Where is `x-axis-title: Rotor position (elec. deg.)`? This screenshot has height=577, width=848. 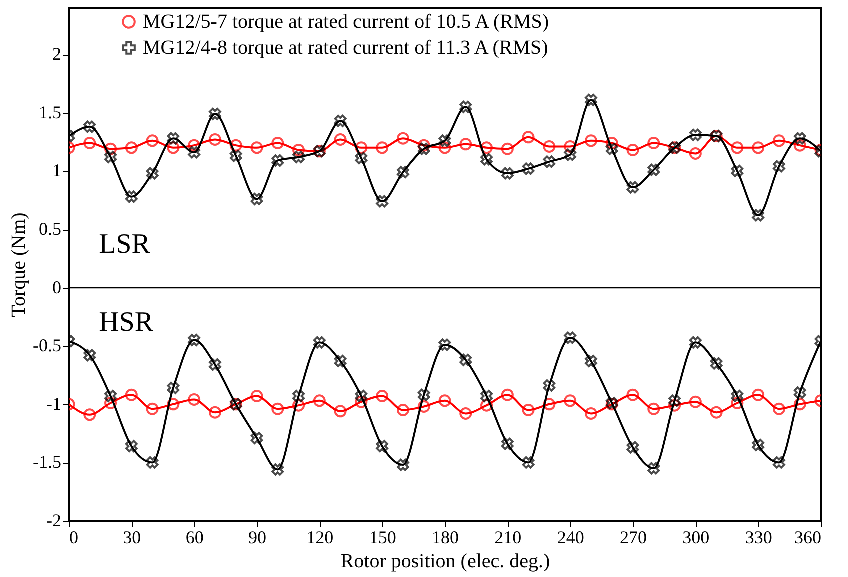
x-axis-title: Rotor position (elec. deg.) is located at coordinates (445, 561).